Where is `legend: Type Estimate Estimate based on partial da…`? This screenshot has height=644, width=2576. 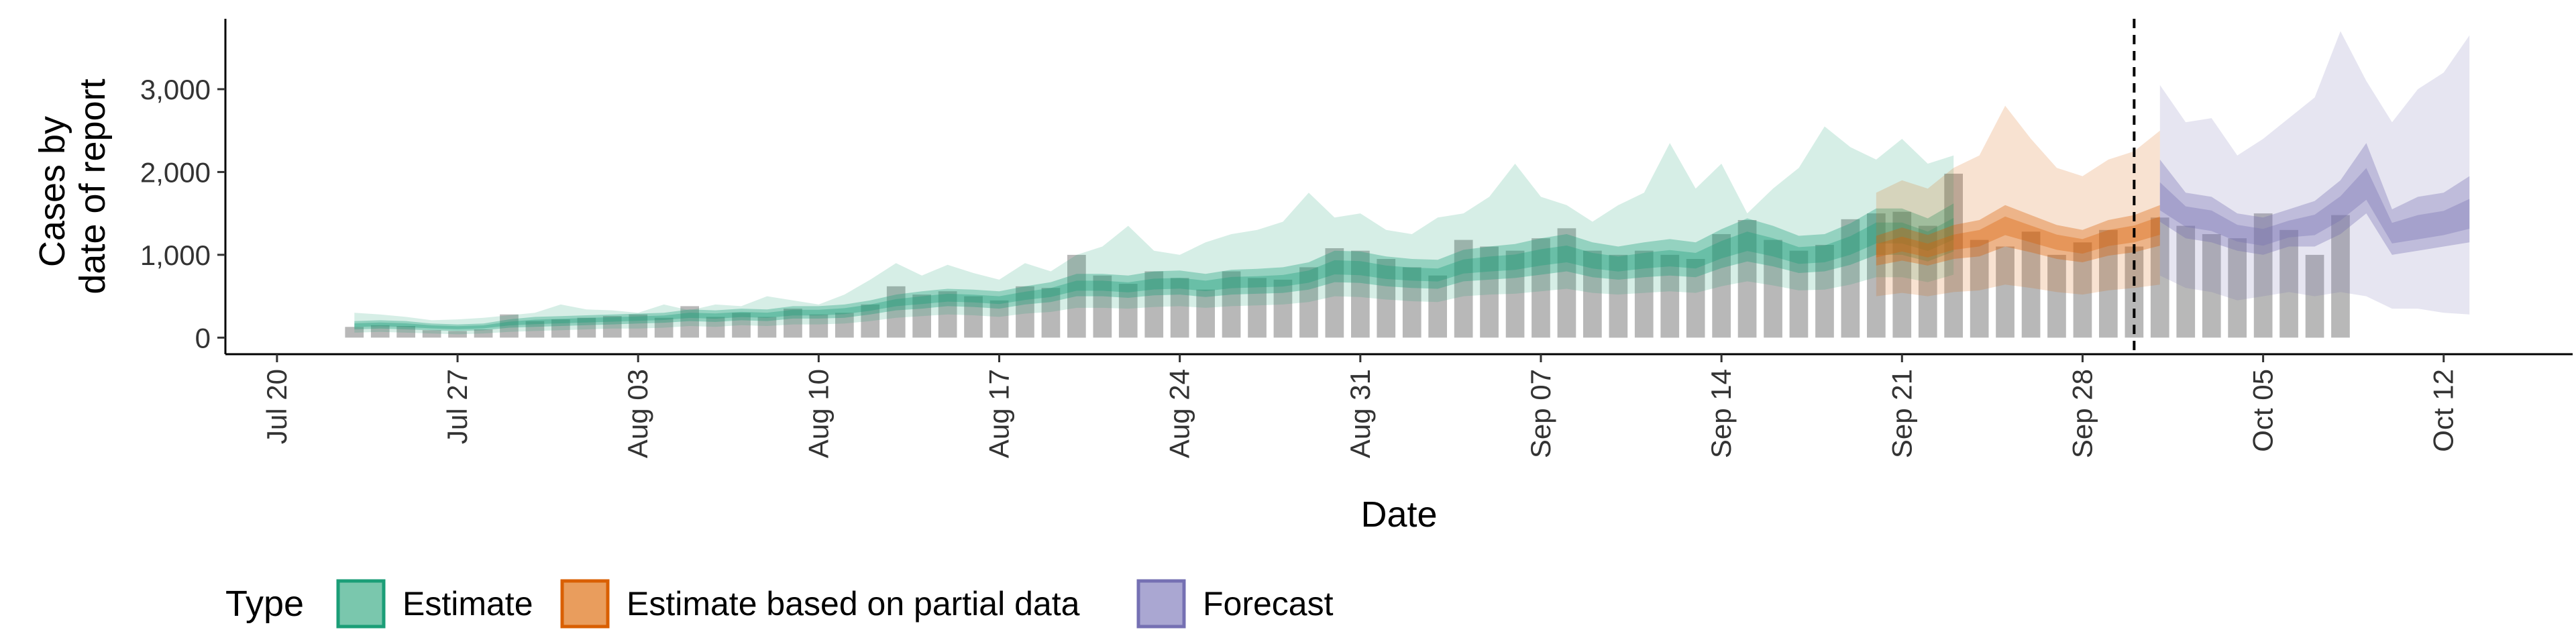
legend: Type Estimate Estimate based on partial da… is located at coordinates (779, 604).